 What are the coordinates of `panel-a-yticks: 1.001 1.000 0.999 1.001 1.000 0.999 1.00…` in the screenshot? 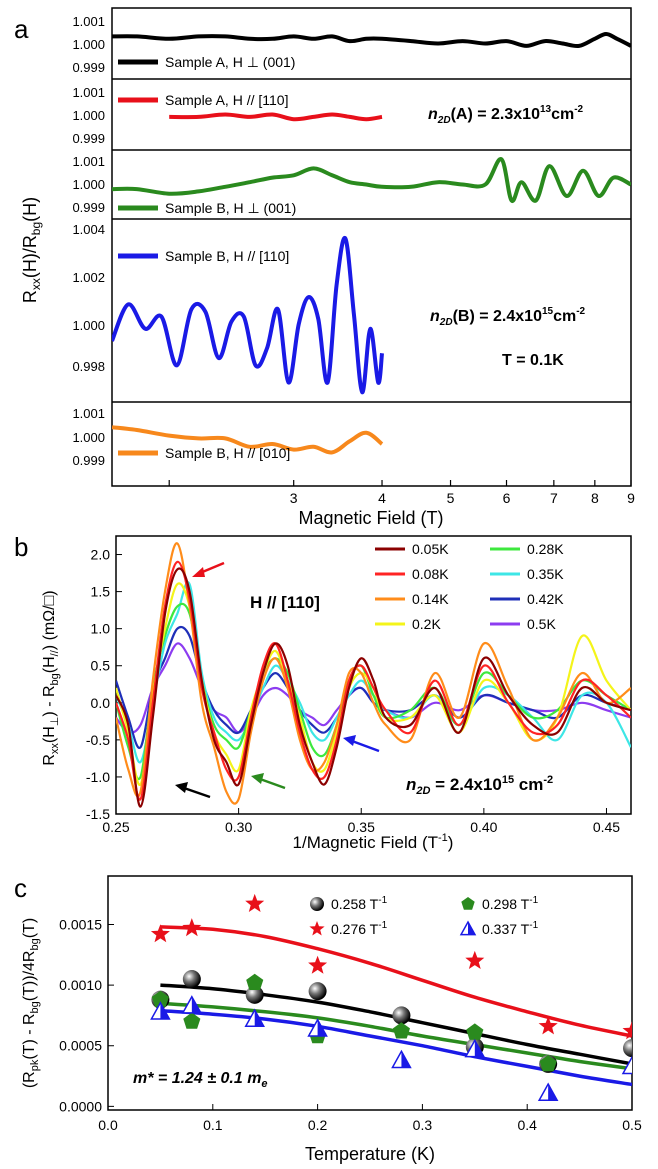 It's located at (88, 241).